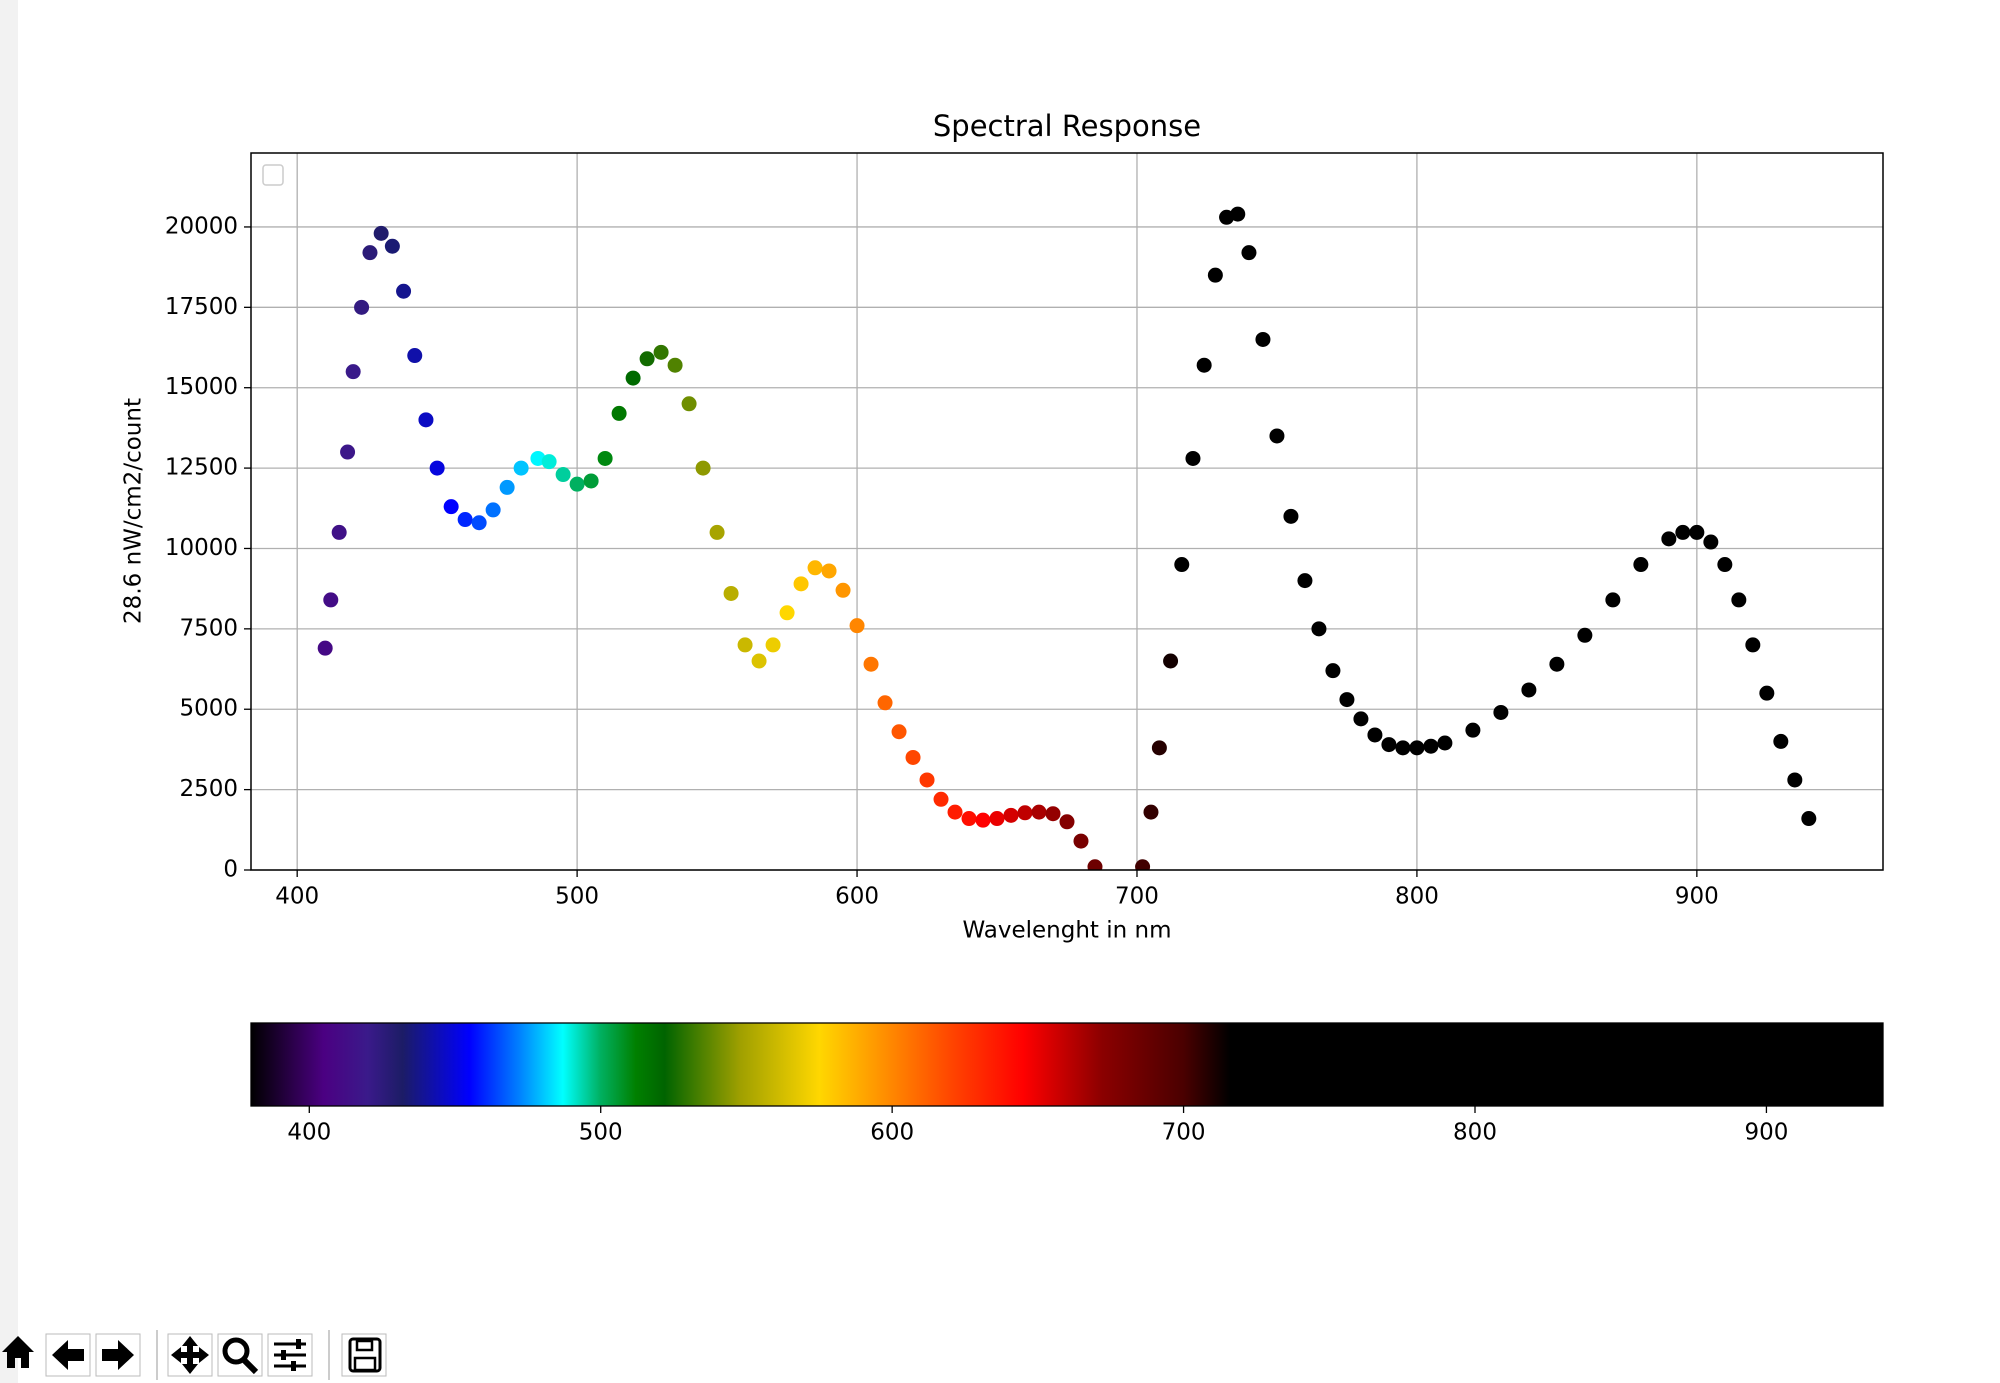  I want to click on window-edge, so click(9, 691).